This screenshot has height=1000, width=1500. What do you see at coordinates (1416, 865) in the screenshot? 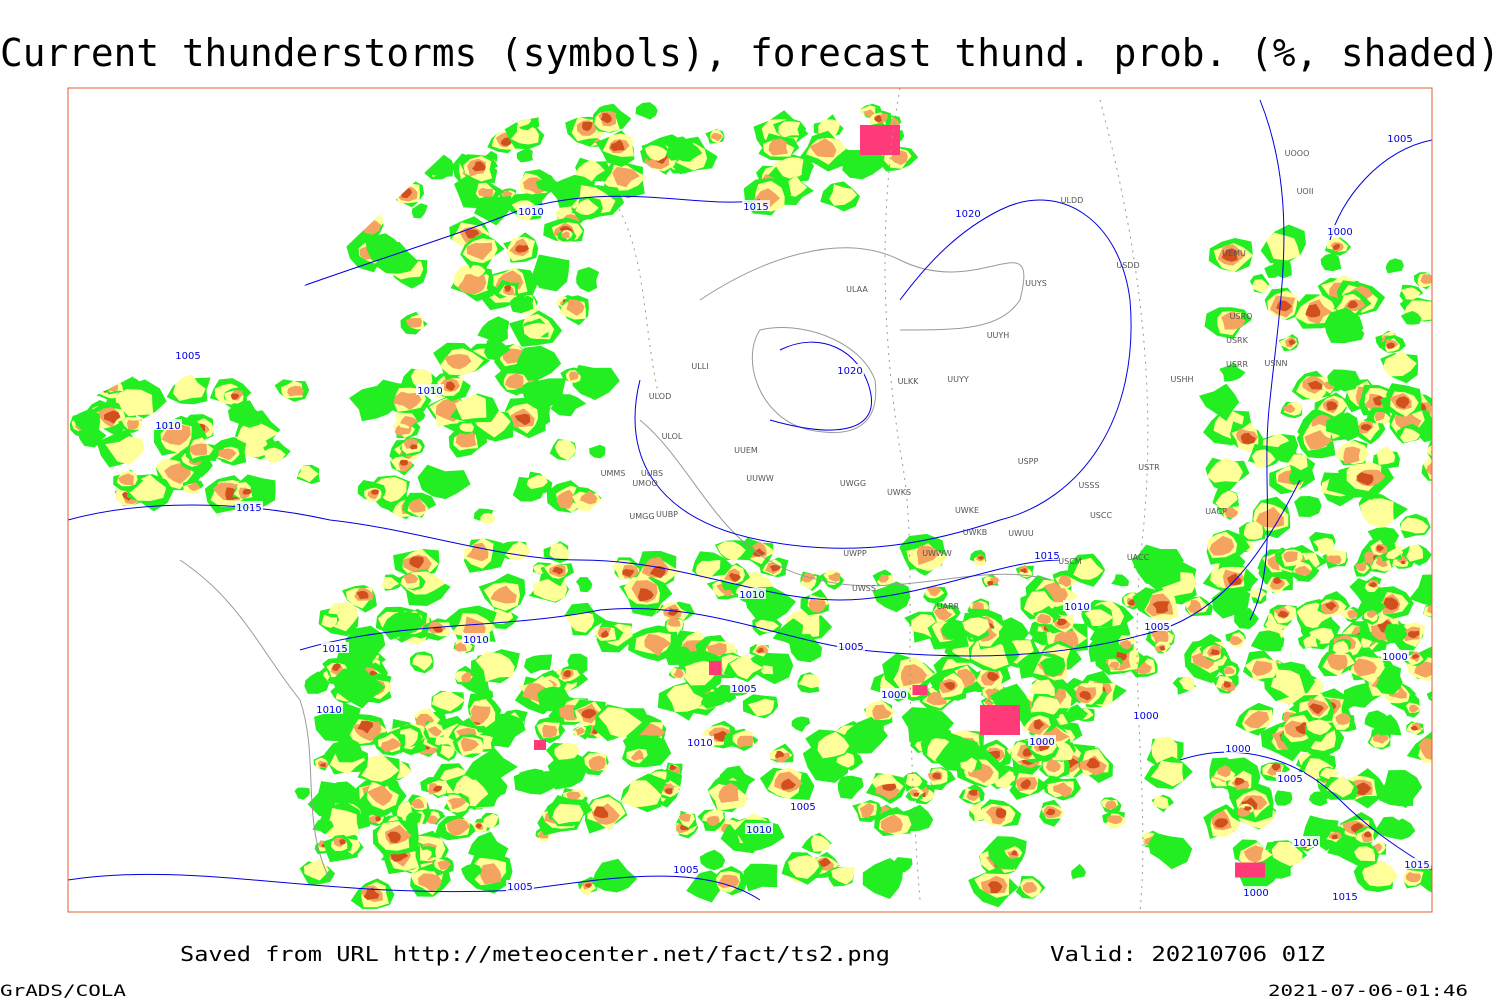
I see `isobar-label: 1015` at bounding box center [1416, 865].